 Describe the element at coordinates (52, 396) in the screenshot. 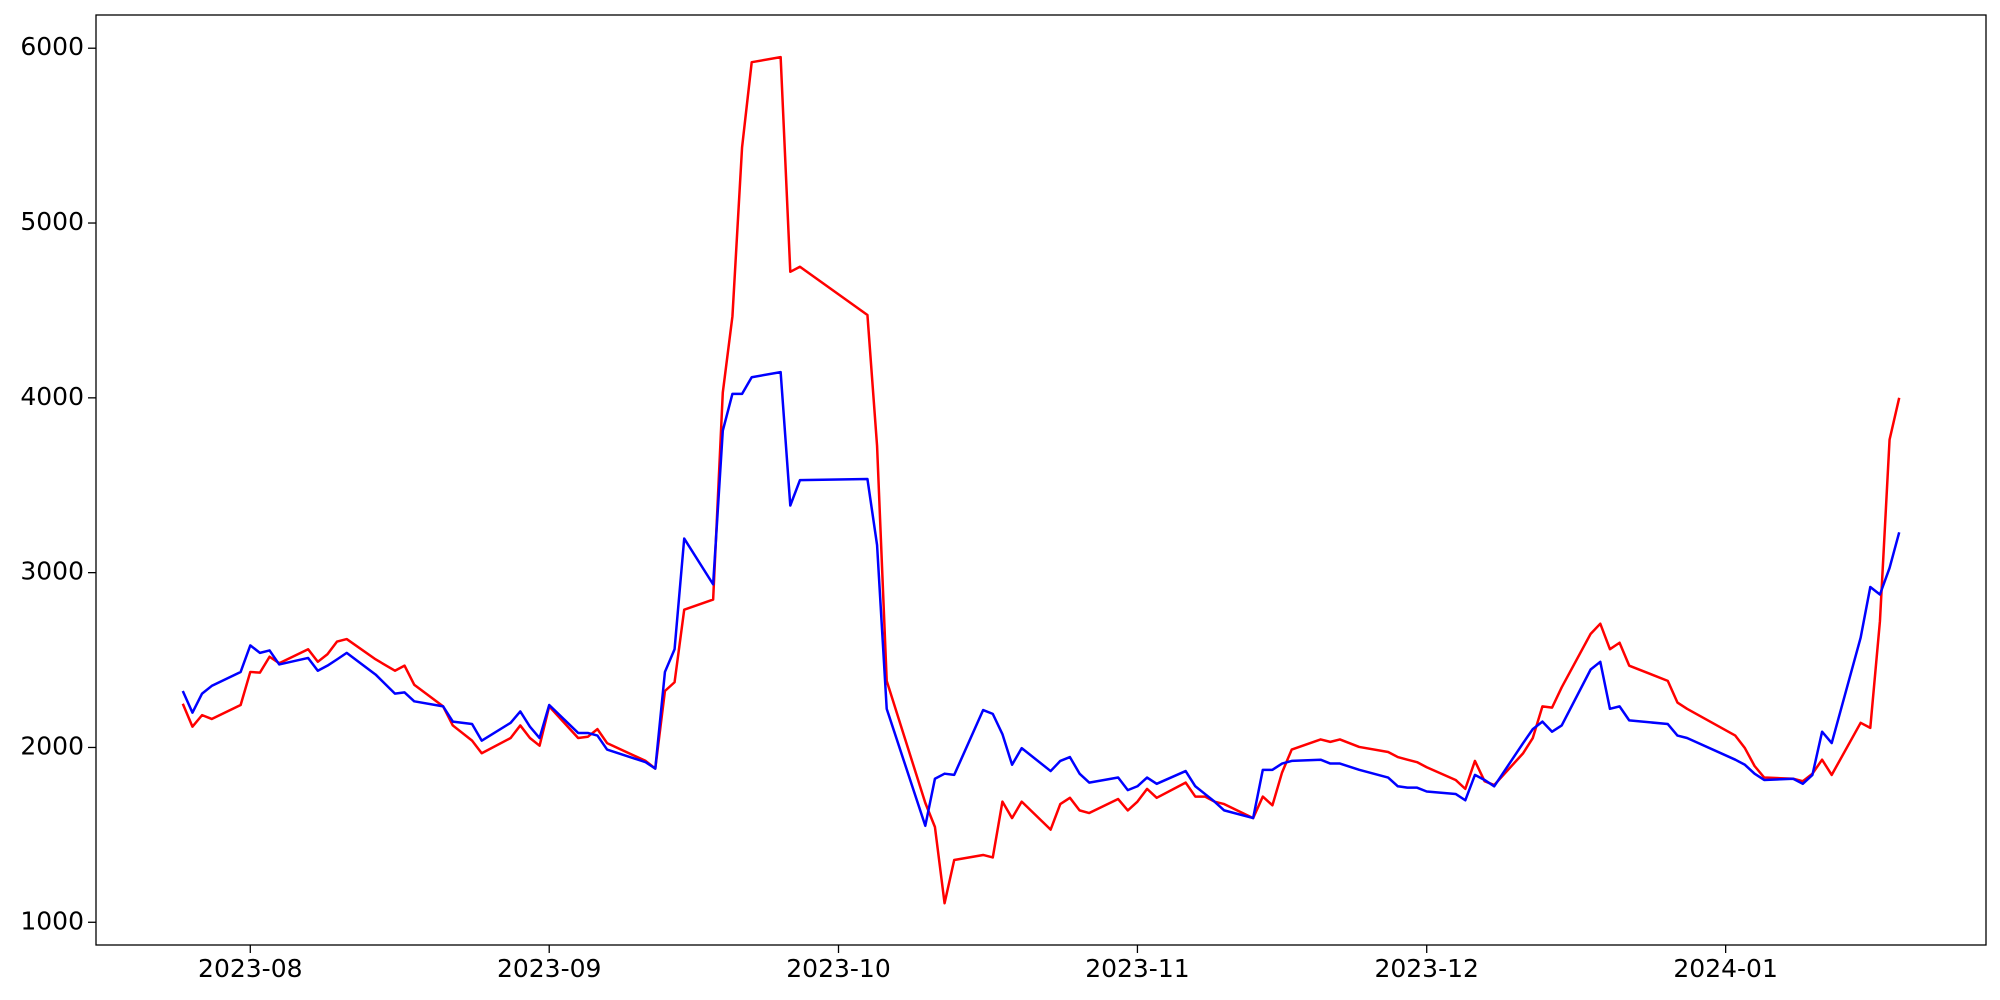

I see `y-tick-label: 4000` at that location.